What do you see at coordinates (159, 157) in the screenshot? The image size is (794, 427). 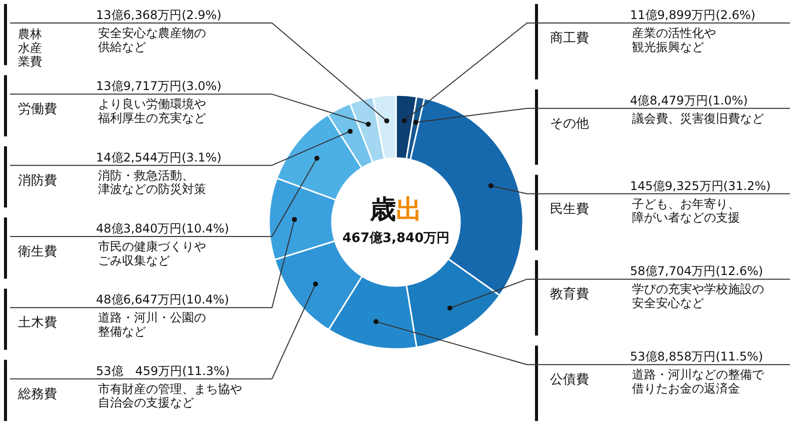 I see `data-label: 14億2,544万円(3.1%)` at bounding box center [159, 157].